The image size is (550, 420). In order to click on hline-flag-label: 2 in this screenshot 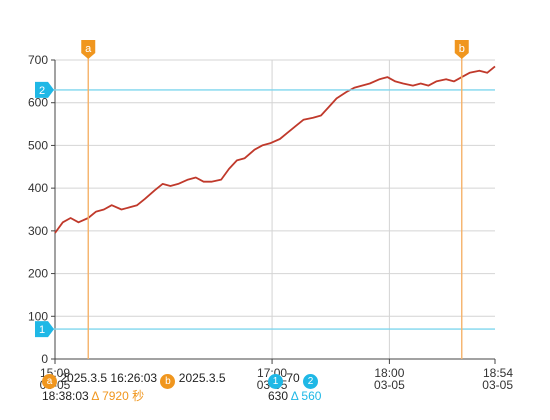, I will do `click(42, 91)`.